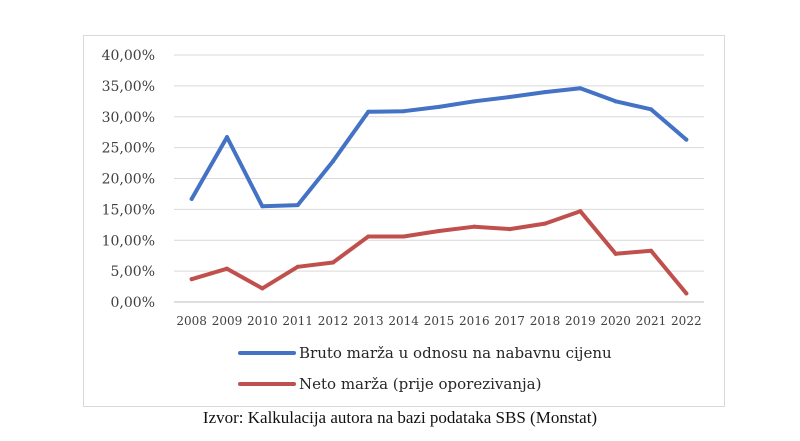 This screenshot has width=800, height=441. What do you see at coordinates (297, 321) in the screenshot?
I see `x-tick-label: 2011` at bounding box center [297, 321].